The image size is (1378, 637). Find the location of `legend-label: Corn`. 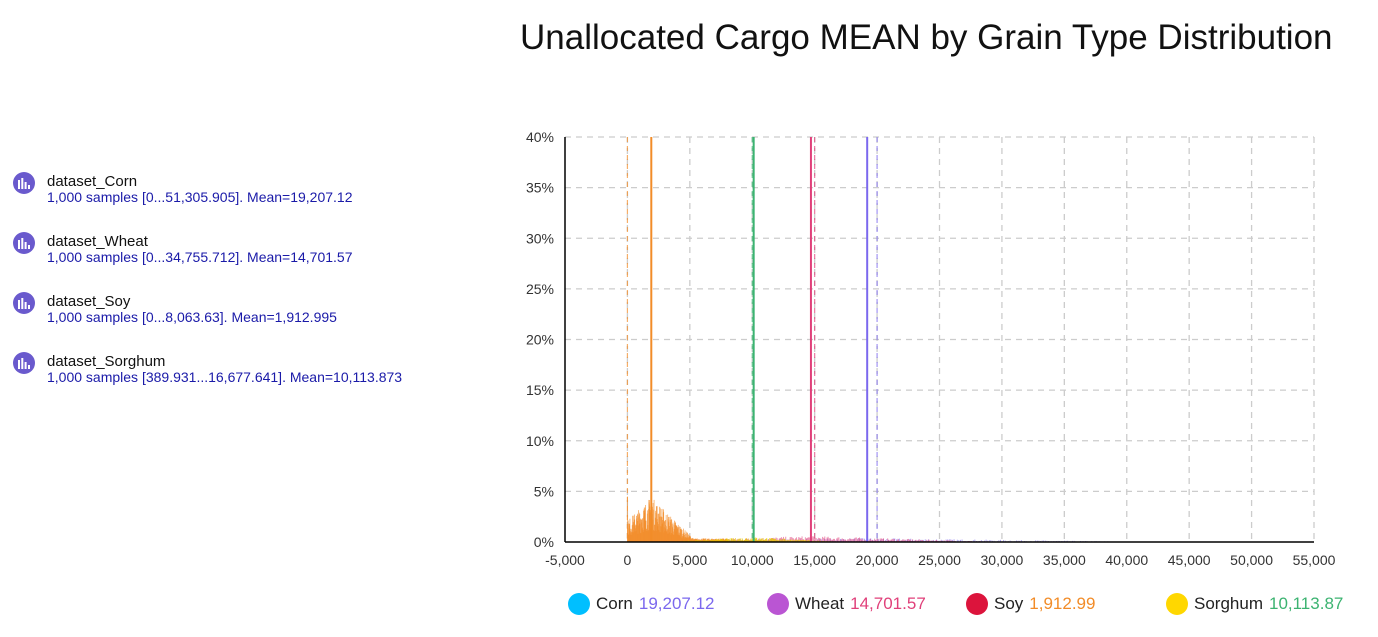

legend-label: Corn is located at coordinates (614, 603).